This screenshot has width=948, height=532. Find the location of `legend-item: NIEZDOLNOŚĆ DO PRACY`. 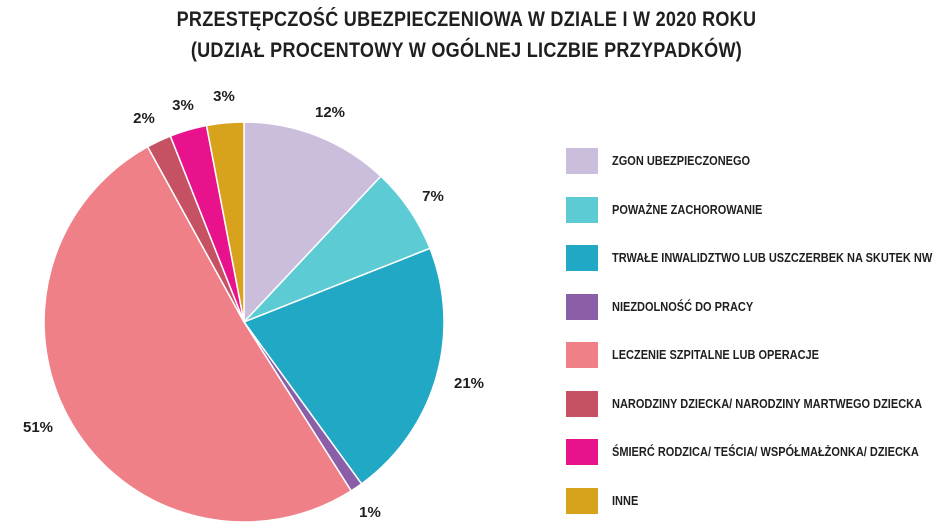

legend-item: NIEZDOLNOŚĆ DO PRACY is located at coordinates (753, 307).